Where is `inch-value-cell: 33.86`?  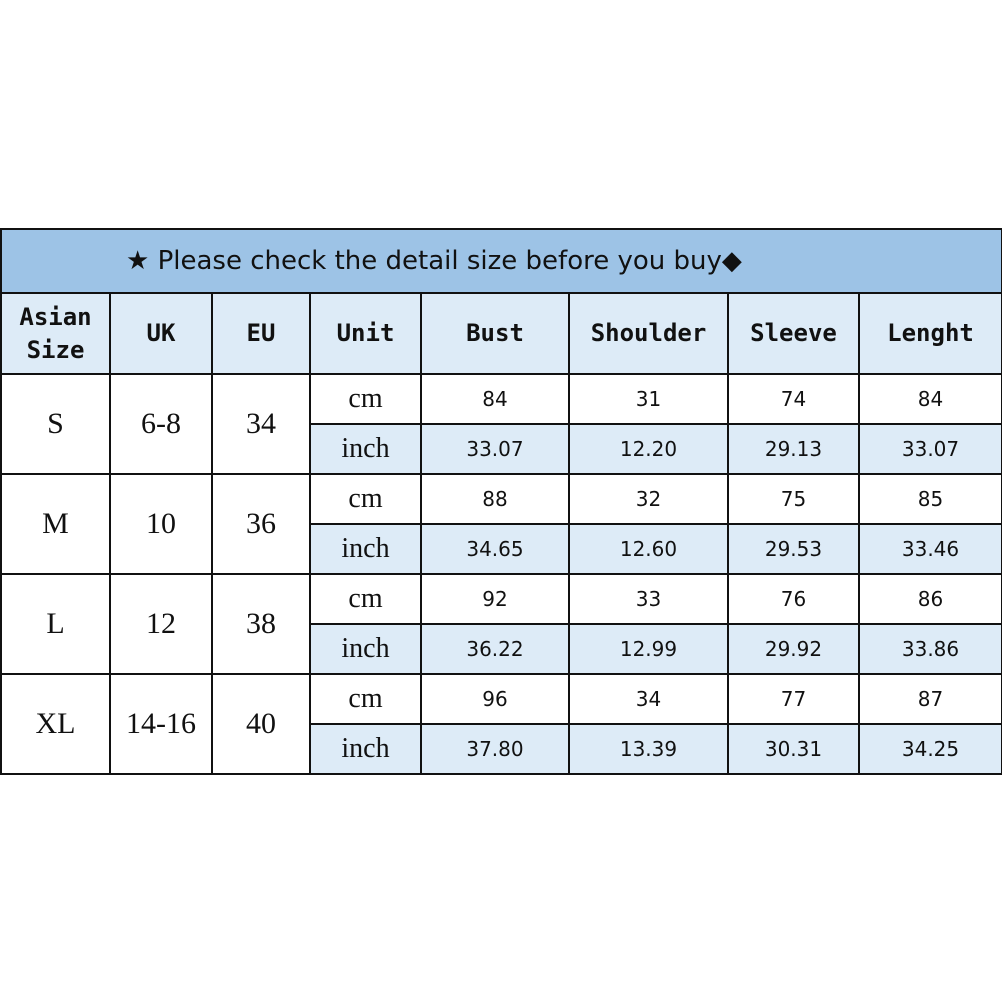 inch-value-cell: 33.86 is located at coordinates (929, 649).